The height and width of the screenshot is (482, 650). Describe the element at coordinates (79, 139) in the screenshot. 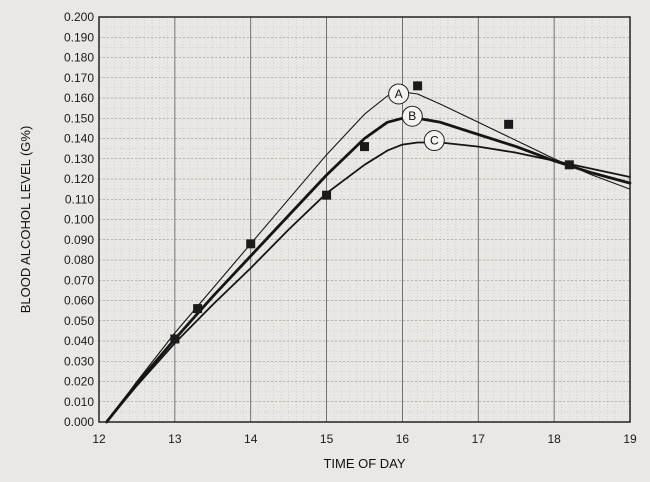

I see `y-tick-label: 0.140` at that location.